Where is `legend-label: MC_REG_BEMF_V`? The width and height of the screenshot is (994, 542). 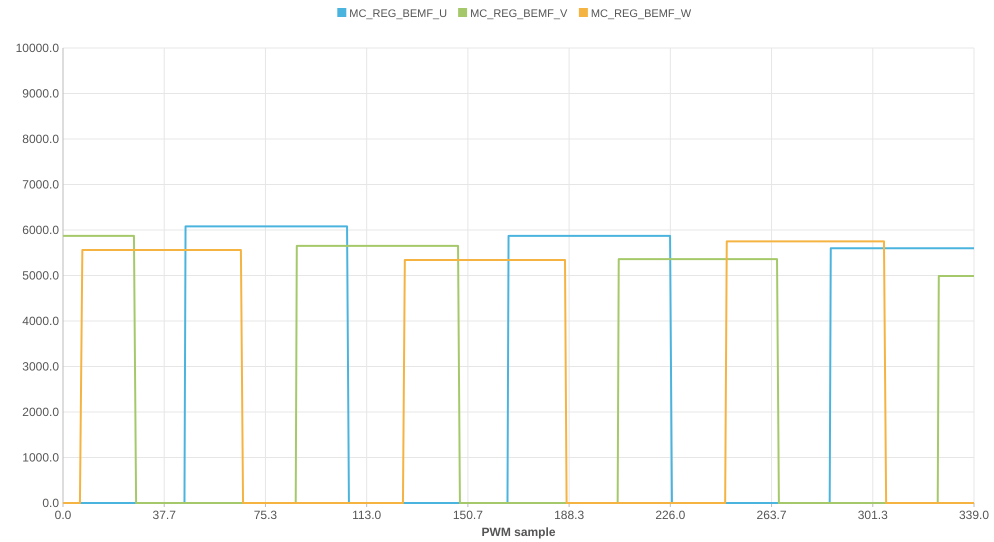
legend-label: MC_REG_BEMF_V is located at coordinates (519, 14).